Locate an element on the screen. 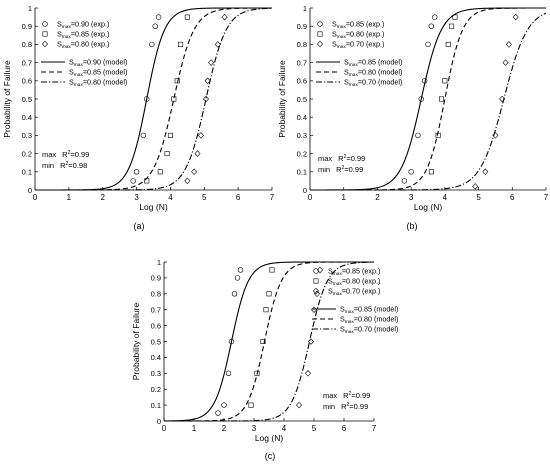 The height and width of the screenshot is (466, 550). legend-item-4: Smax=0.85 (model) is located at coordinates (84, 73).